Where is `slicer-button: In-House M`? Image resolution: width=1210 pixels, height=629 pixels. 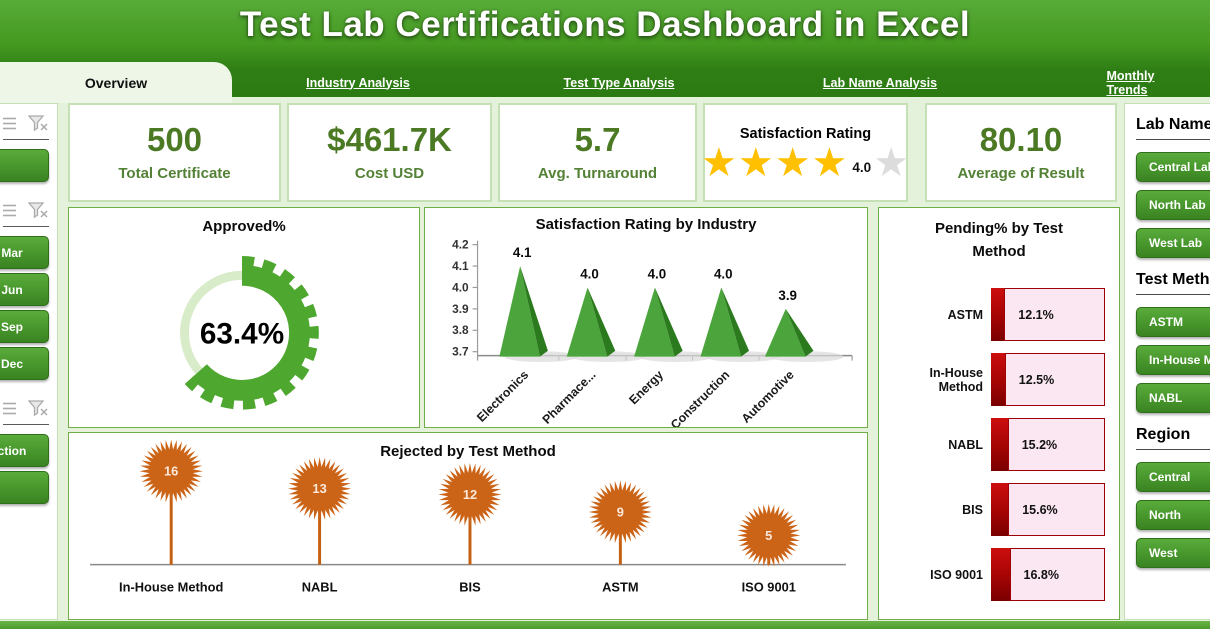
slicer-button: In-House M is located at coordinates (1173, 360).